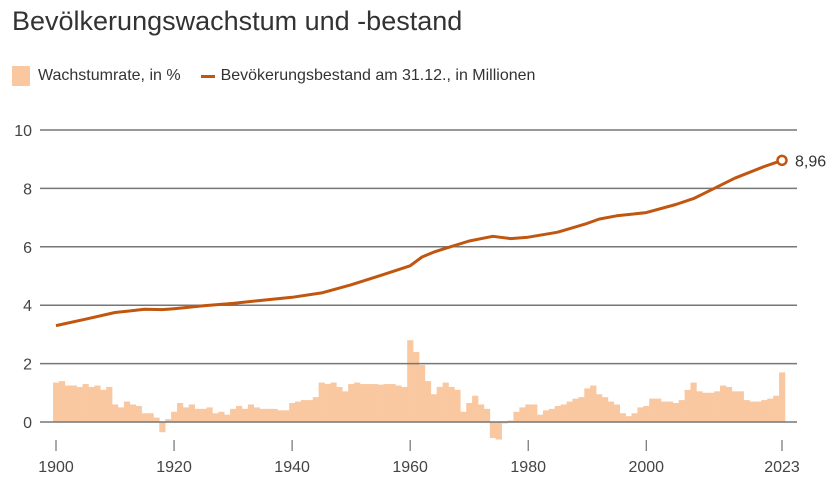 The image size is (836, 487). I want to click on bar-1970, so click(469, 412).